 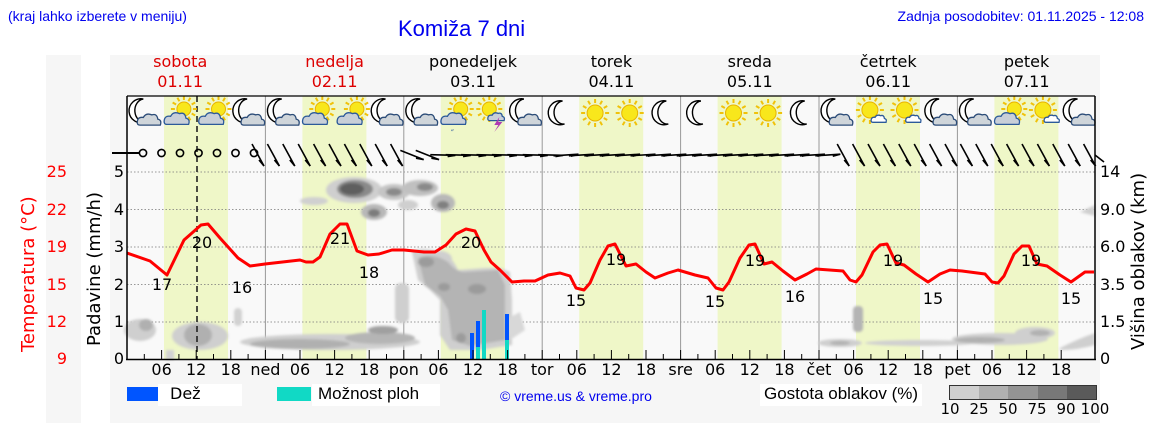 I want to click on x-tick-label: čet, so click(x=819, y=369).